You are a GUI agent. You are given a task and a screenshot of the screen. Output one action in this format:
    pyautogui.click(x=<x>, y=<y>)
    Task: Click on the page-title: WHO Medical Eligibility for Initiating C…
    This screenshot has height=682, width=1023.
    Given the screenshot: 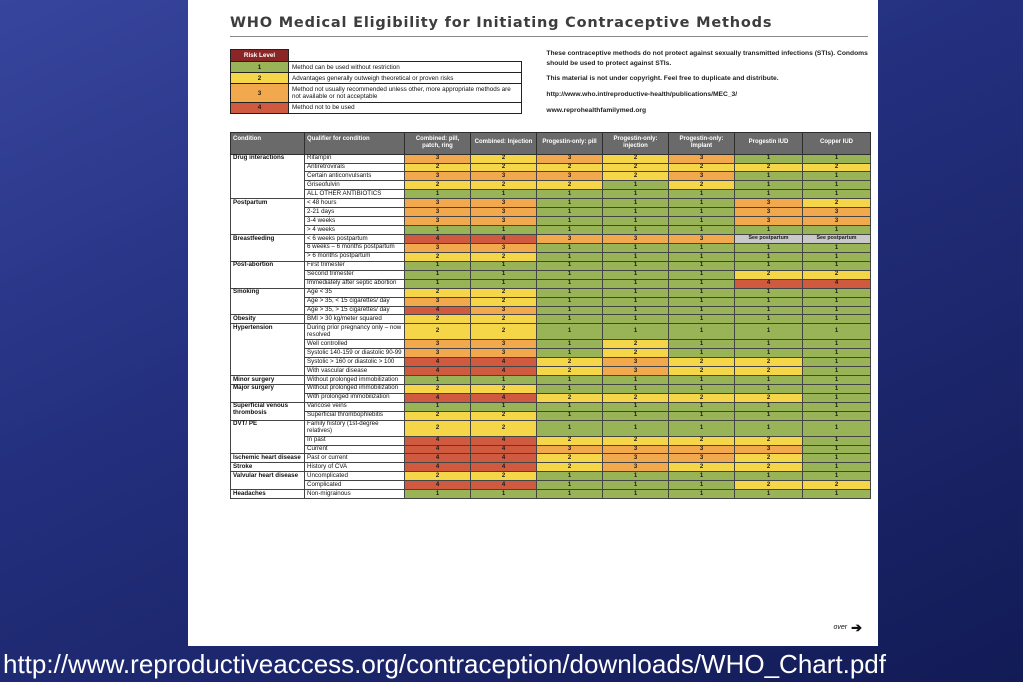 What is the action you would take?
    pyautogui.click(x=501, y=23)
    